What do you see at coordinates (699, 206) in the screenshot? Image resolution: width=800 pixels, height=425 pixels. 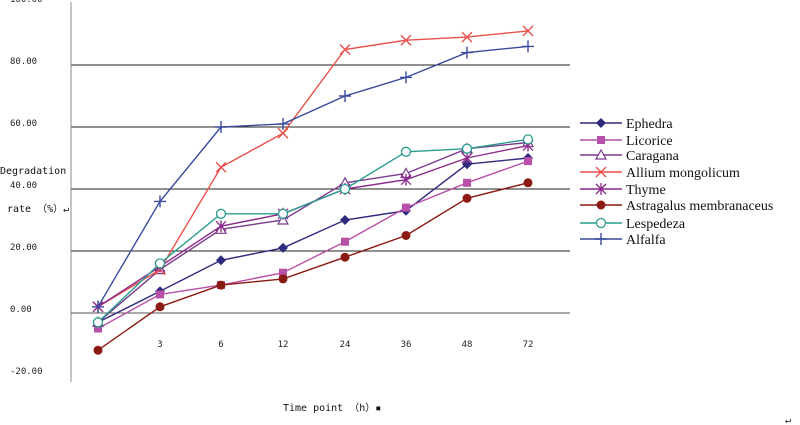 I see `legend-label: Astragalus membranaceus` at bounding box center [699, 206].